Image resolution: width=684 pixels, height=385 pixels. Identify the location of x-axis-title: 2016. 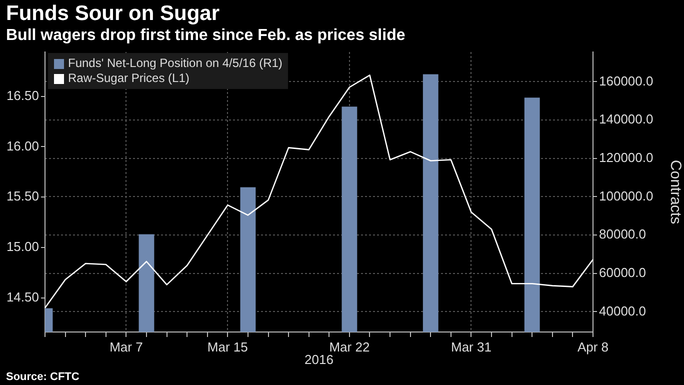
(319, 359).